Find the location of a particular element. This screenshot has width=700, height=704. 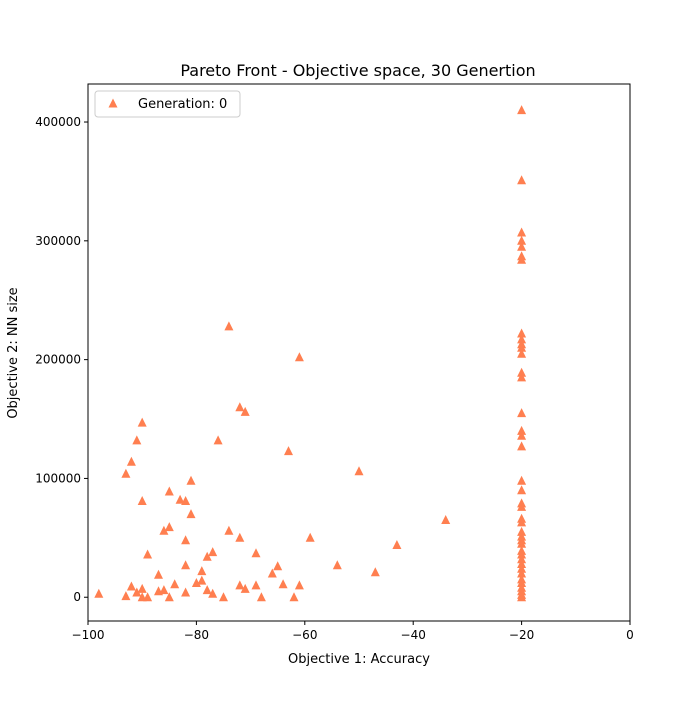

legend: Generation: 0 is located at coordinates (167, 104).